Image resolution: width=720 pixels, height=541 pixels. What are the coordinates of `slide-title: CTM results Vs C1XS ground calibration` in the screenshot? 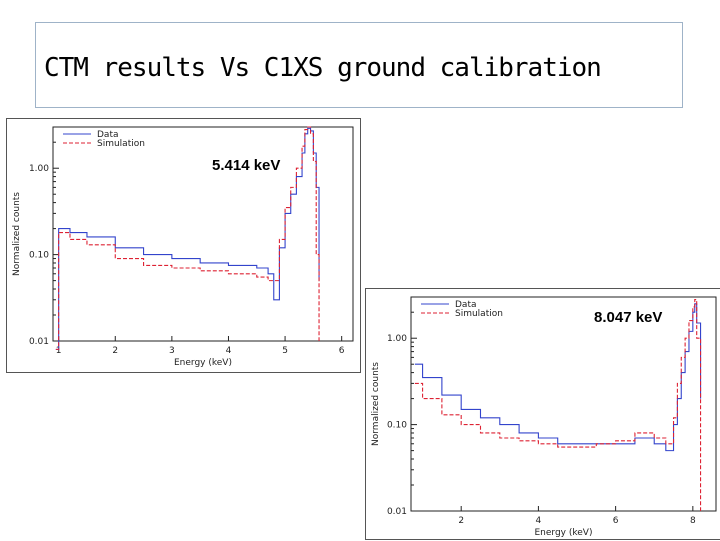 It's located at (323, 68).